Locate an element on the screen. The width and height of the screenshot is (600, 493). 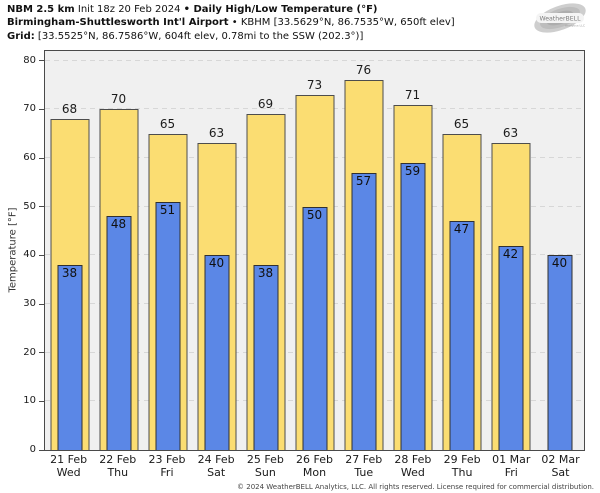
x-label-date: 26 Feb is located at coordinates (315, 459).